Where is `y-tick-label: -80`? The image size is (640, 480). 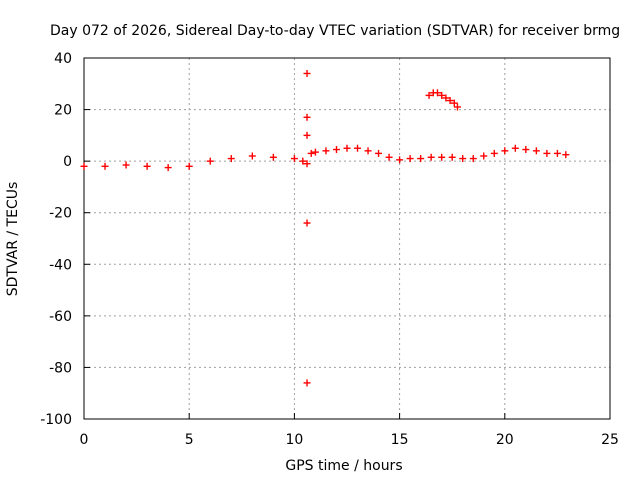
y-tick-label: -80 is located at coordinates (60, 368).